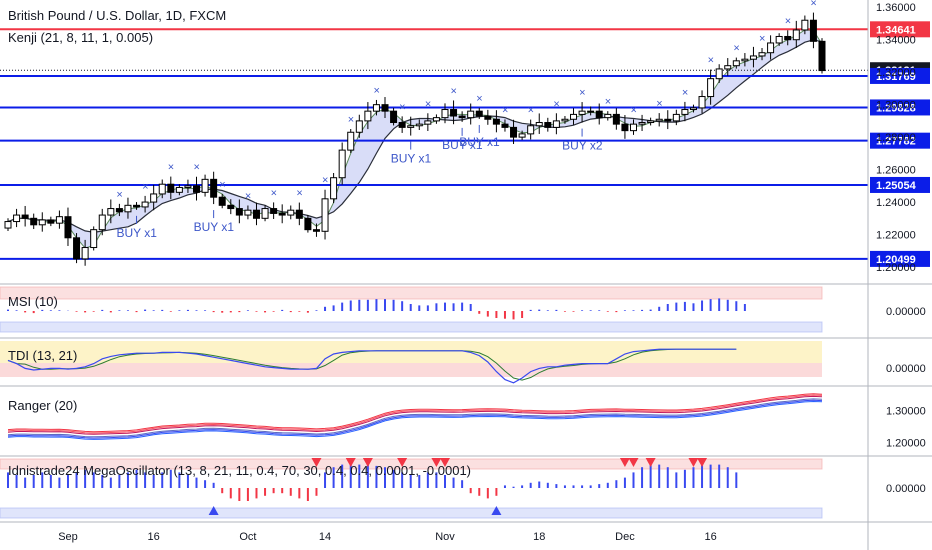 The width and height of the screenshot is (932, 550). Describe the element at coordinates (411, 327) in the screenshot. I see `msi-lower-band` at that location.